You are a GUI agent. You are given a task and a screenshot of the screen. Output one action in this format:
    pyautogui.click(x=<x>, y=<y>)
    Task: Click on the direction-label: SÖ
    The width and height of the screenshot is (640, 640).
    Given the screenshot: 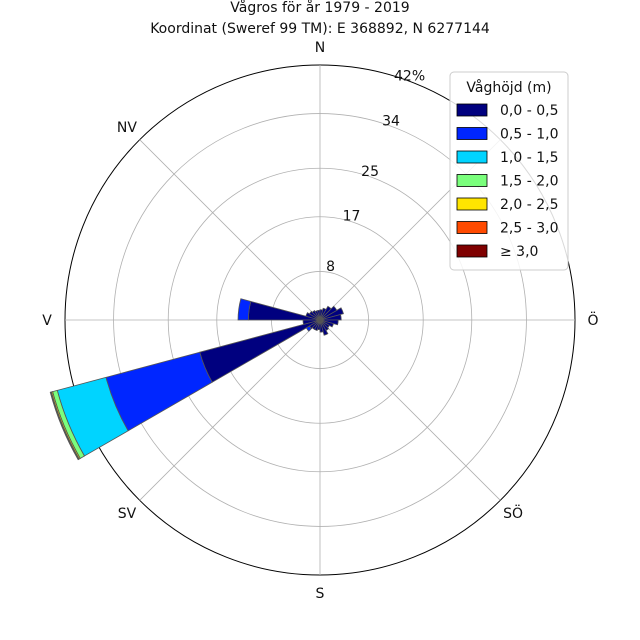 What is the action you would take?
    pyautogui.click(x=513, y=513)
    